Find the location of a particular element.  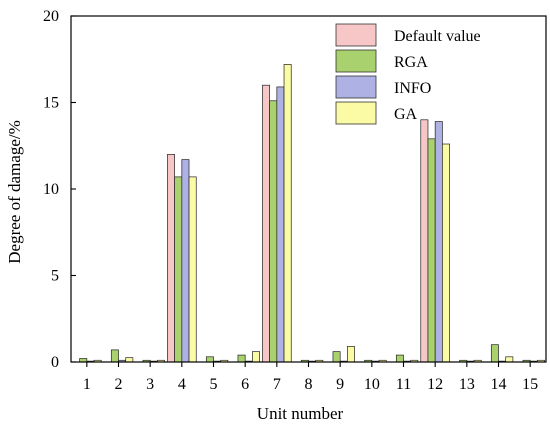

x-tick-label-15: 15 is located at coordinates (530, 384).